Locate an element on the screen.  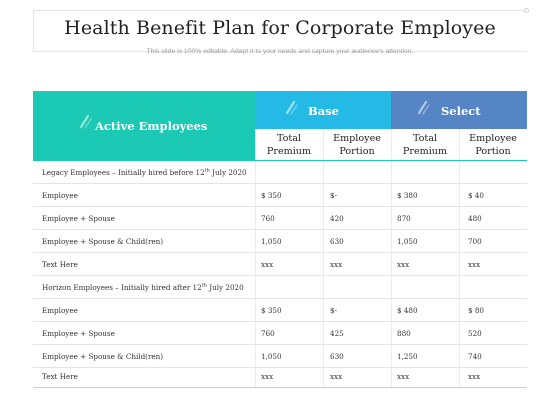
subheader-base-employee-portion: Employee Portion is located at coordinates (357, 144).